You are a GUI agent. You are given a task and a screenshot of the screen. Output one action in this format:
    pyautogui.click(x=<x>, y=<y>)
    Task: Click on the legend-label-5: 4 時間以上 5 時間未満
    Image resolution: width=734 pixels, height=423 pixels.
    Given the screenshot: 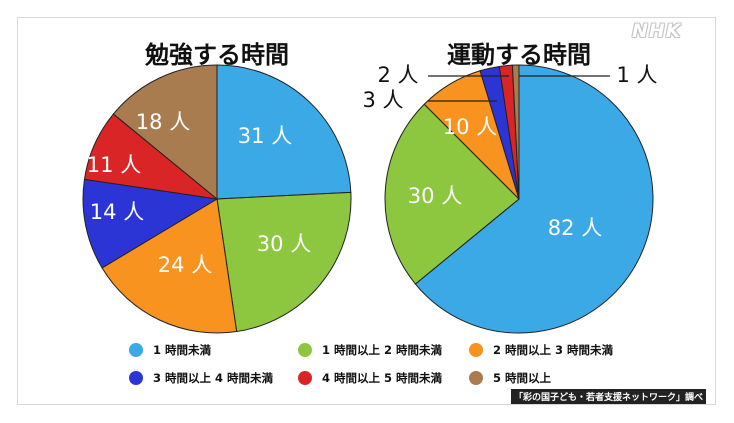 What is the action you would take?
    pyautogui.click(x=382, y=378)
    